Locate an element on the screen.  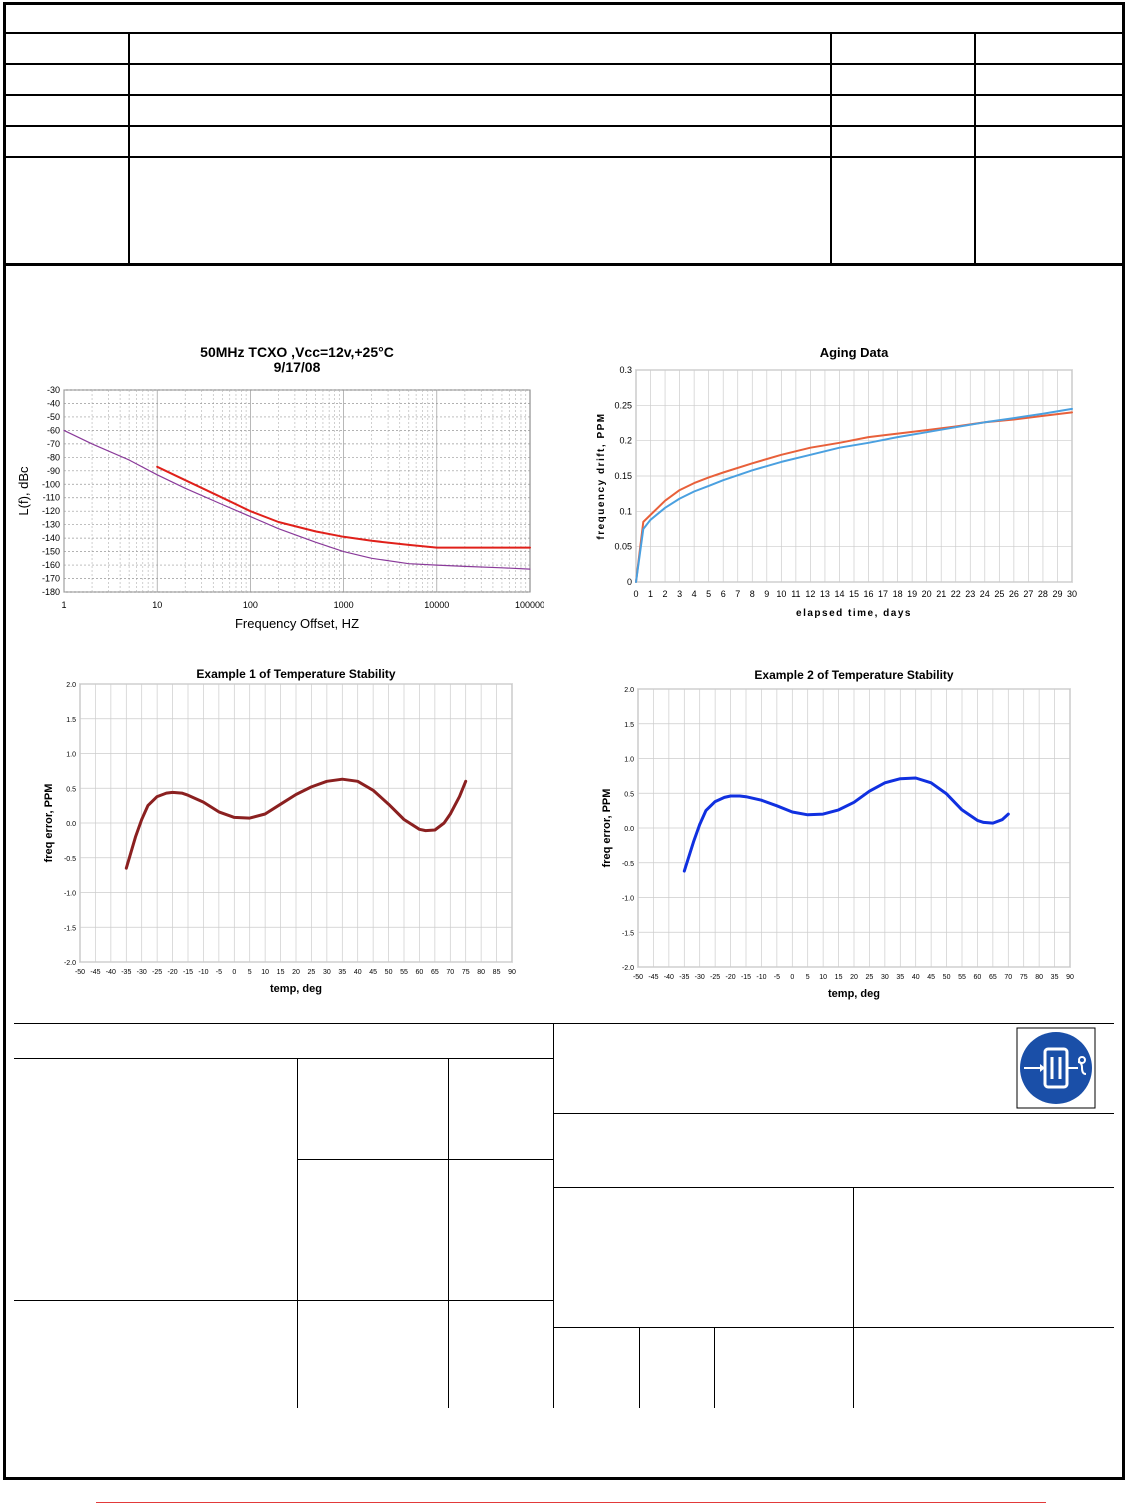
y-tick-label: -30 is located at coordinates (53, 390).